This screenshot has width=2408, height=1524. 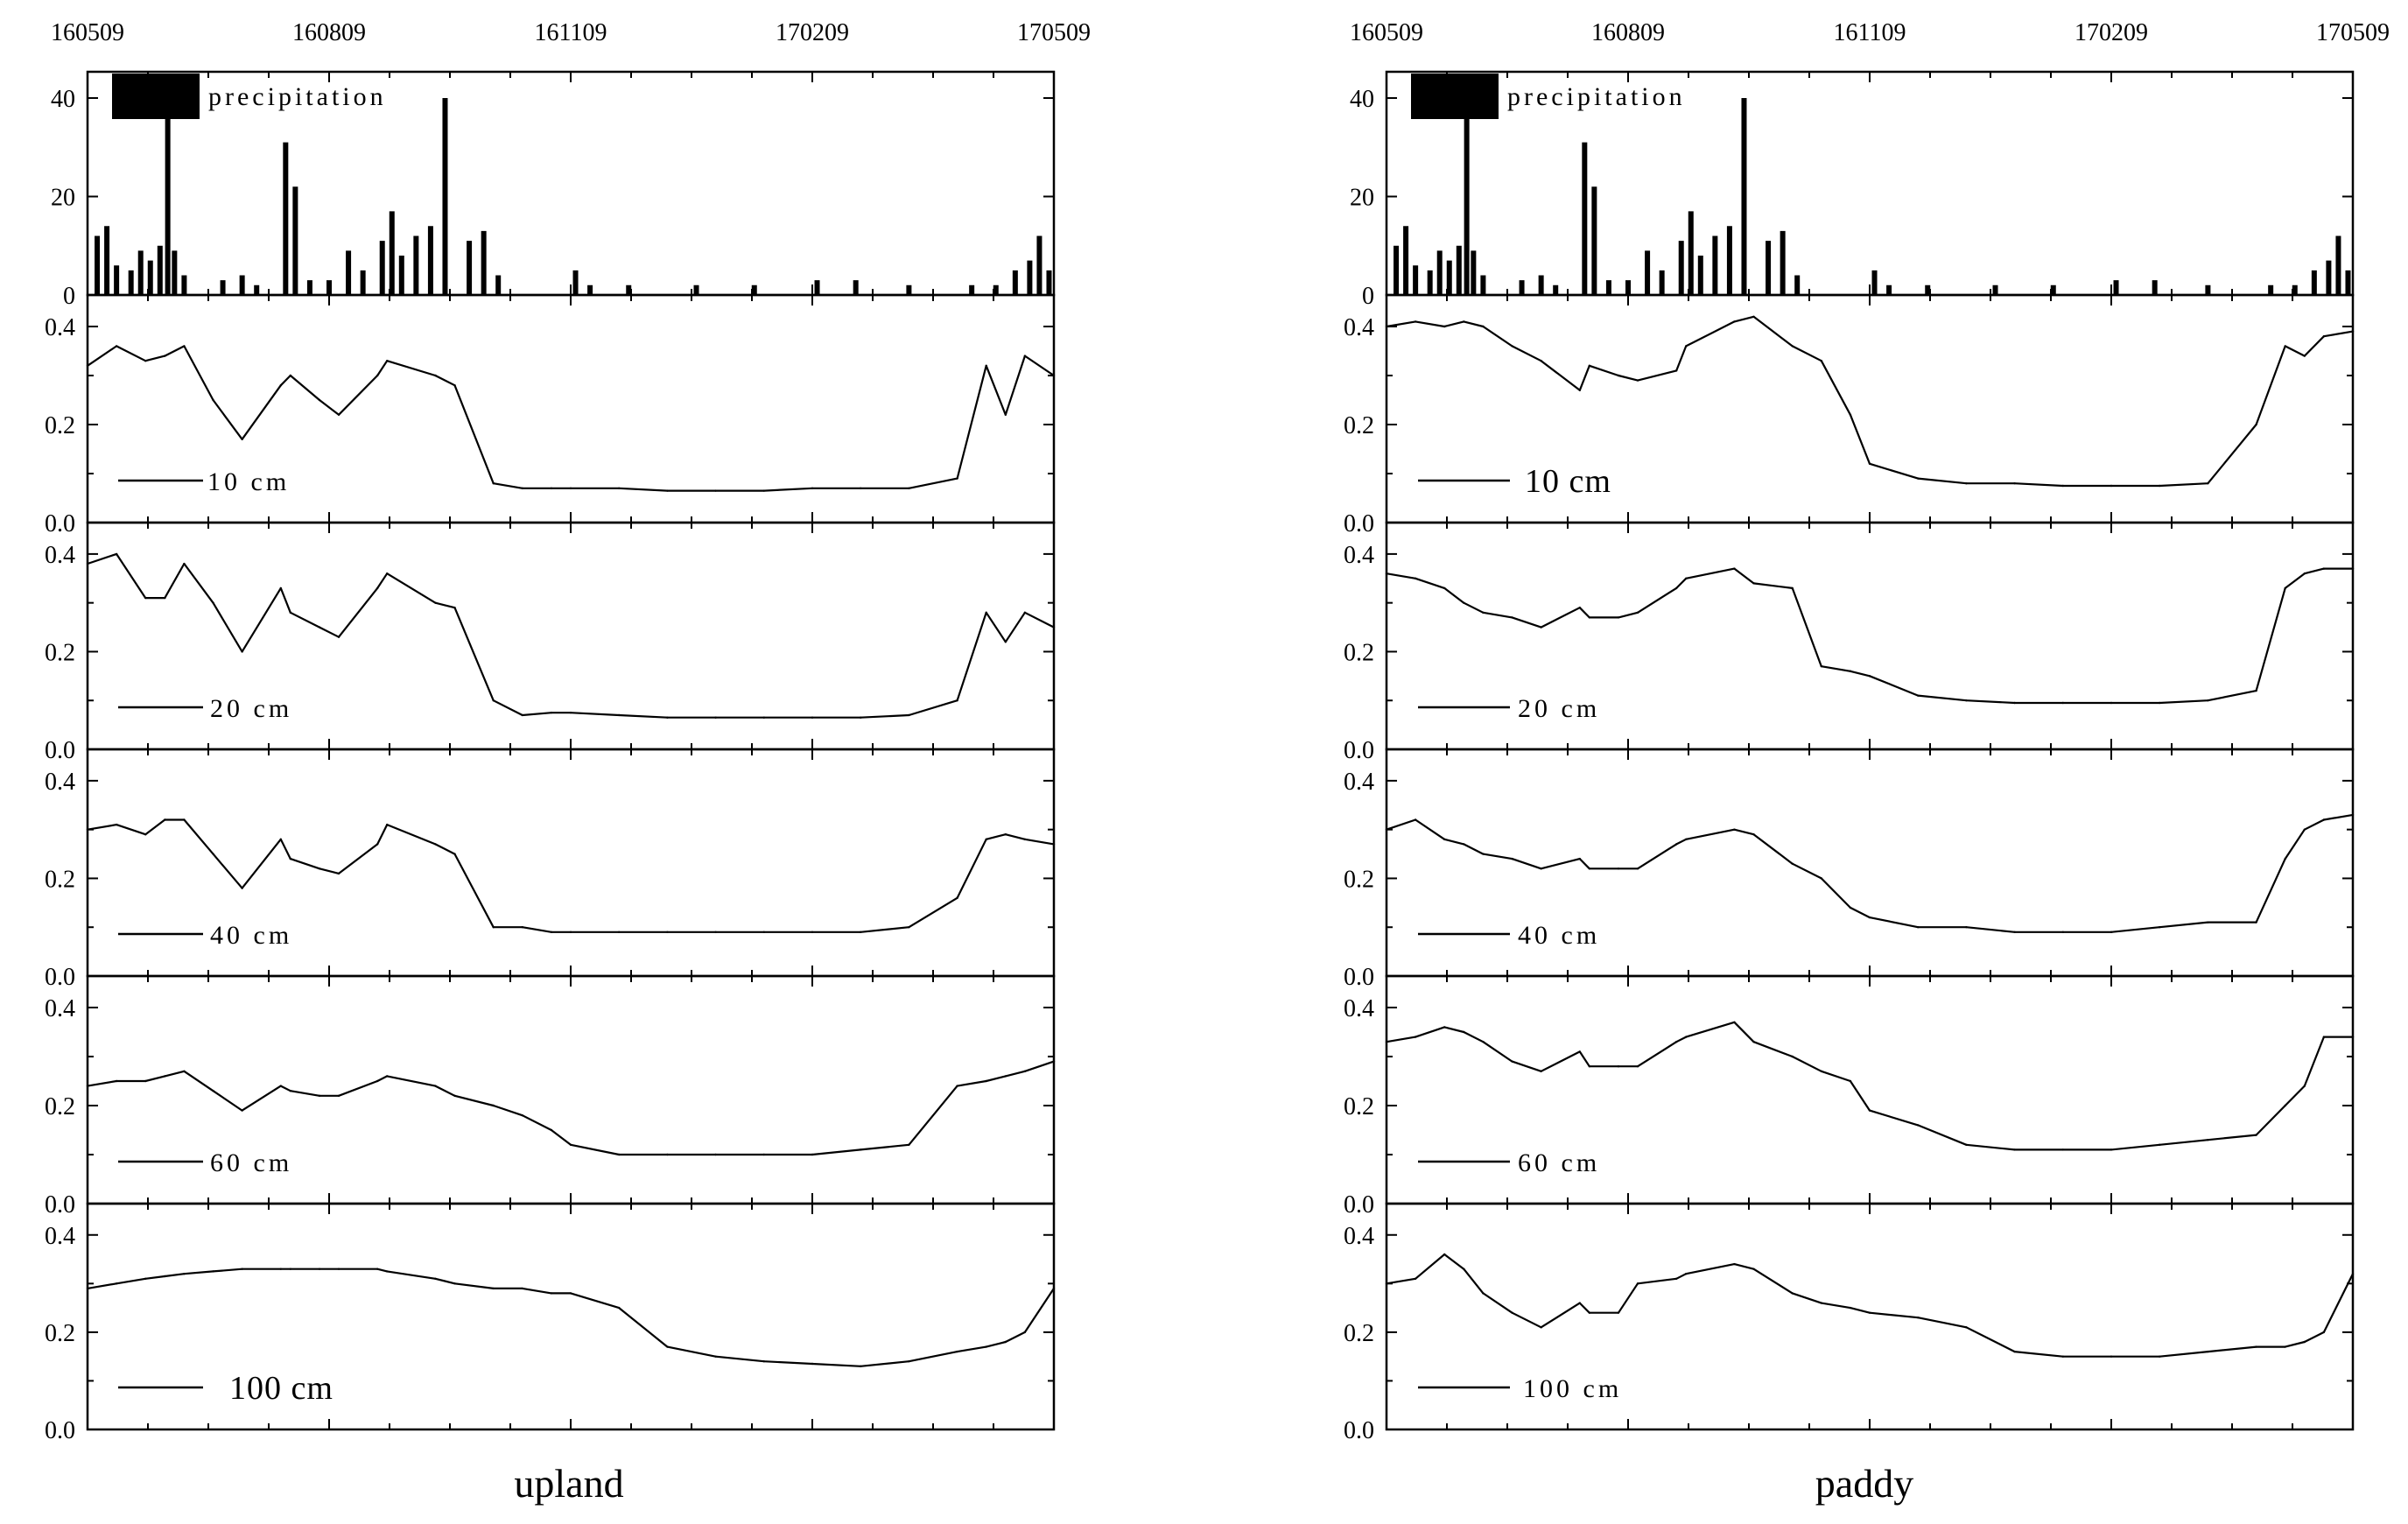 What do you see at coordinates (63, 198) in the screenshot?
I see `y-tick-label: 20` at bounding box center [63, 198].